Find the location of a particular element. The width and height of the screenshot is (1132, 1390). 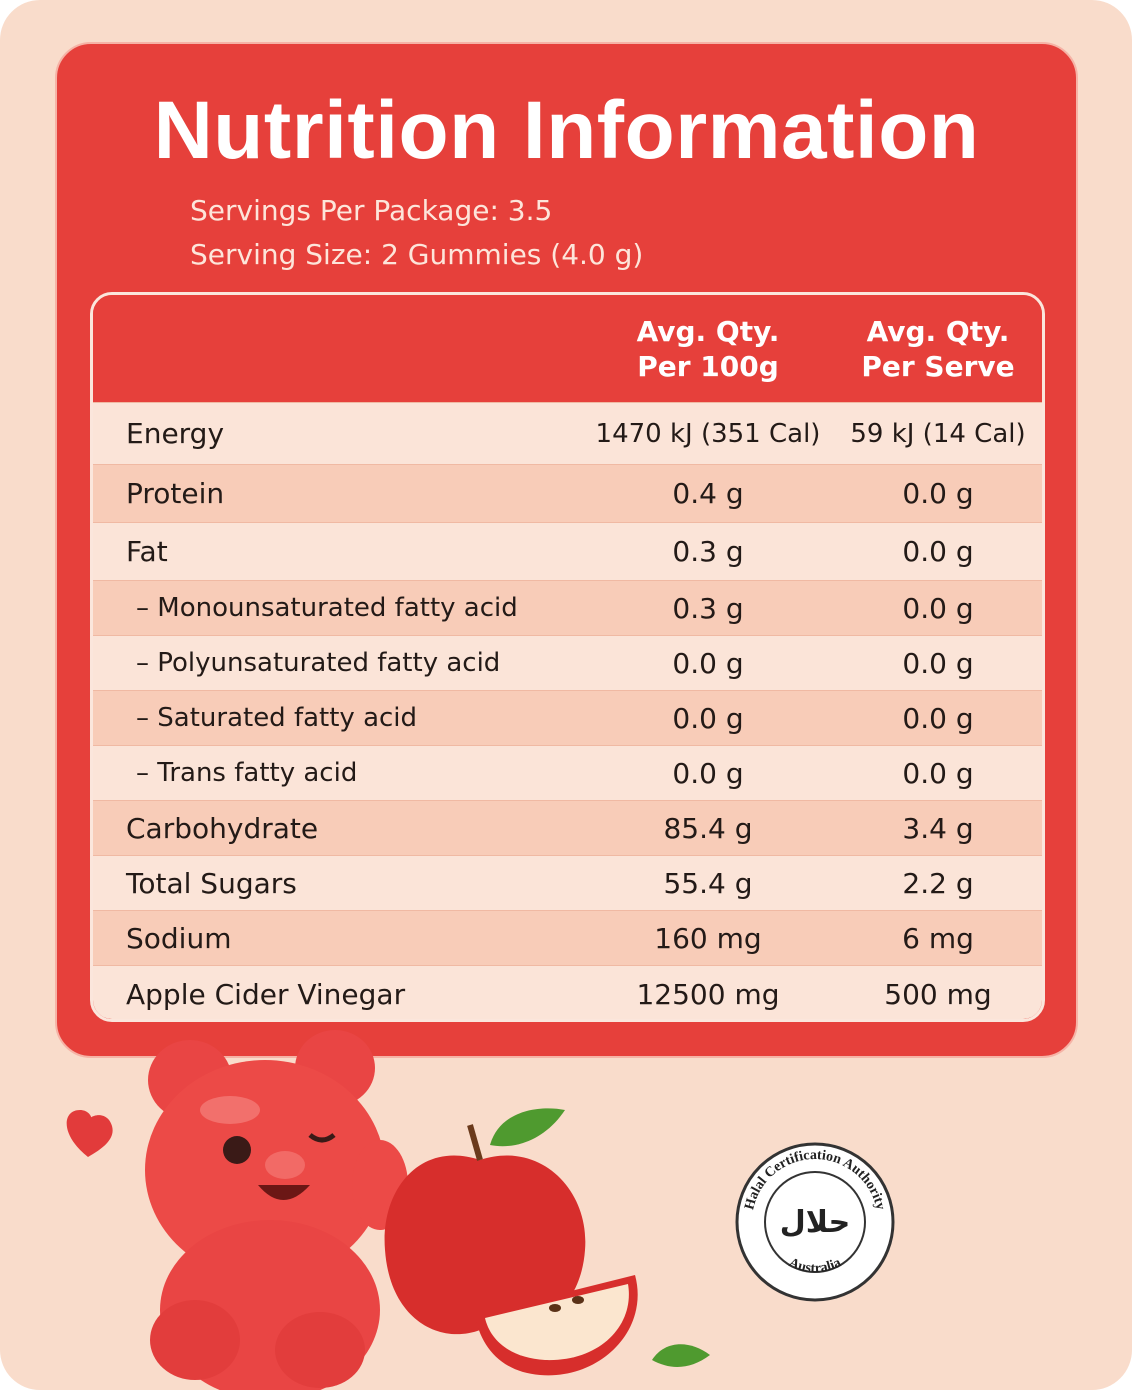

table-row: Total Sugars 55.4 g 2.2 g is located at coordinates (567, 882).